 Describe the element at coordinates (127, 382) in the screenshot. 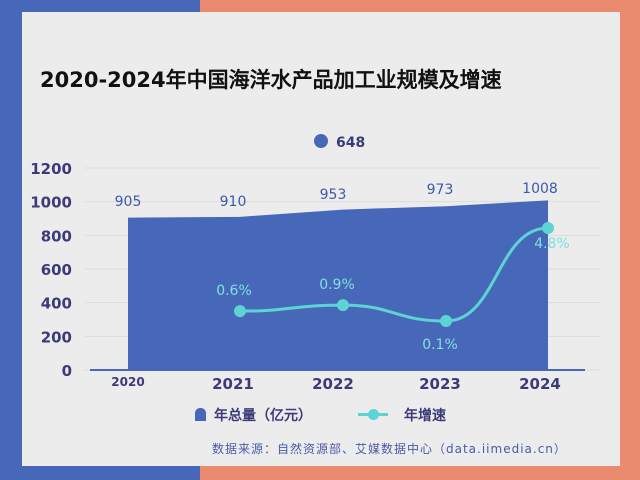

I see `x-tick-label: 2020` at that location.